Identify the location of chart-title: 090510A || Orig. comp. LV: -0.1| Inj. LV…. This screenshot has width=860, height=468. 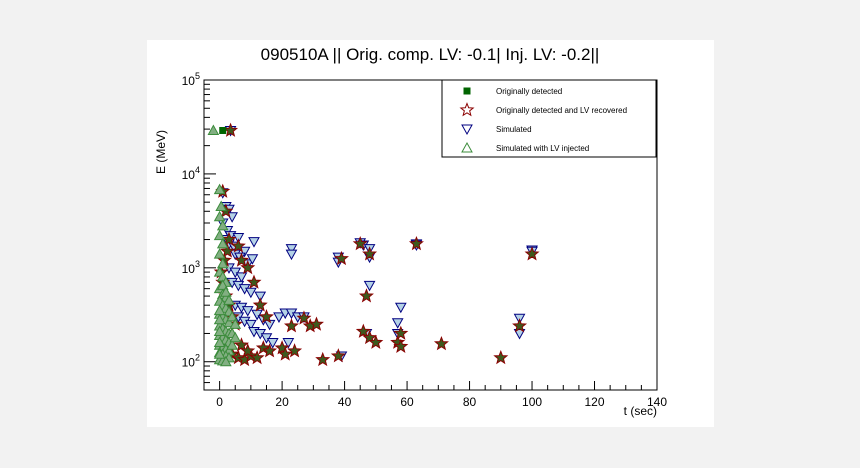
(430, 54).